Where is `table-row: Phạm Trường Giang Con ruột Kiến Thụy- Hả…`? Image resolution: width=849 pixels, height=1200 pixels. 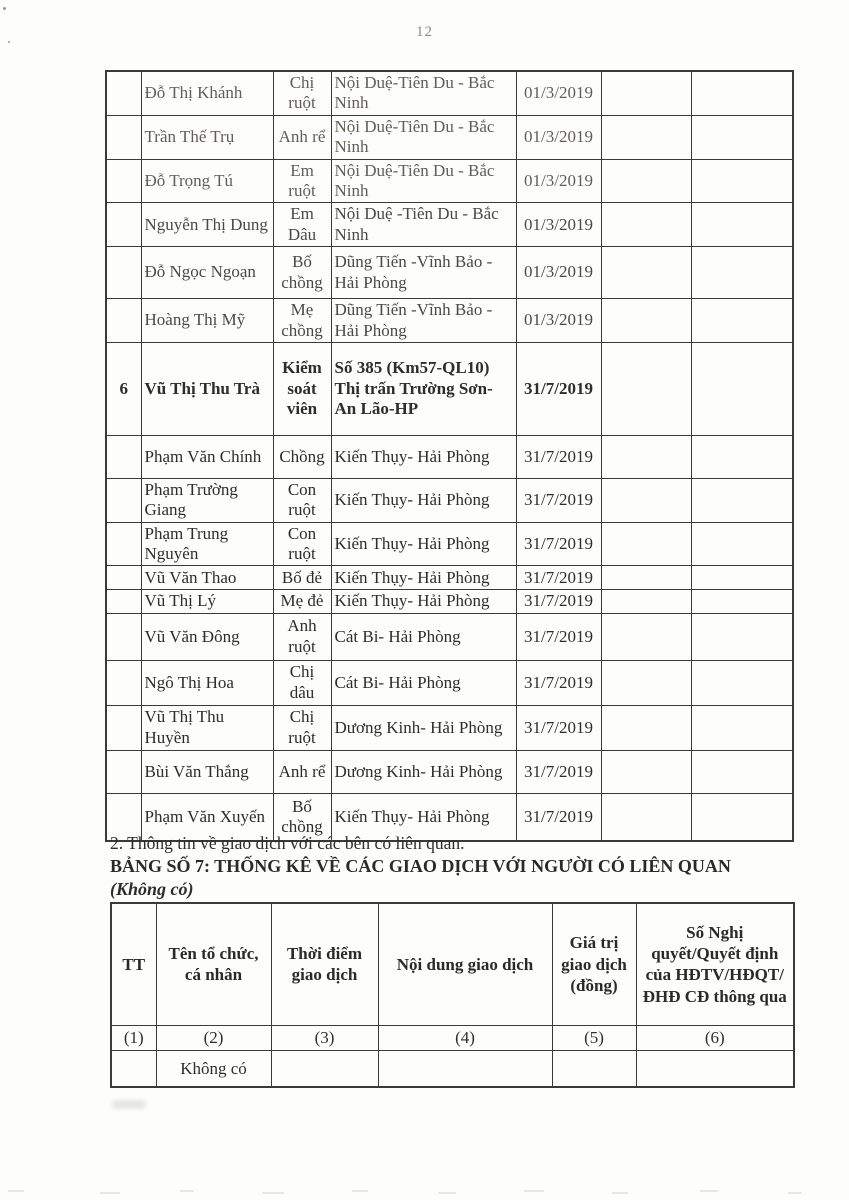
table-row: Phạm Trường Giang Con ruột Kiến Thụy- Hả… is located at coordinates (449, 500).